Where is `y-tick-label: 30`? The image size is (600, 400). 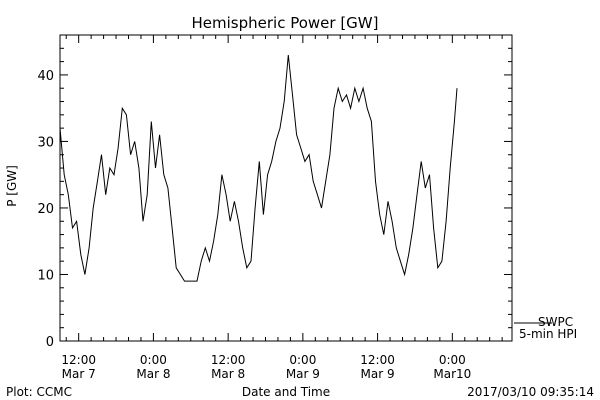
y-tick-label: 30 is located at coordinates (45, 142).